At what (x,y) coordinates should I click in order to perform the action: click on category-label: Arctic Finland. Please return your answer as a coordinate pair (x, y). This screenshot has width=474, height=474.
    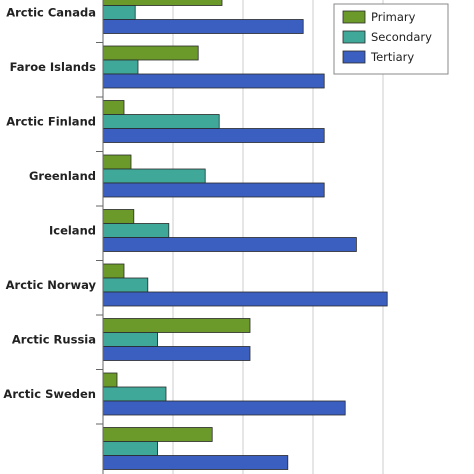
    Looking at the image, I should click on (51, 122).